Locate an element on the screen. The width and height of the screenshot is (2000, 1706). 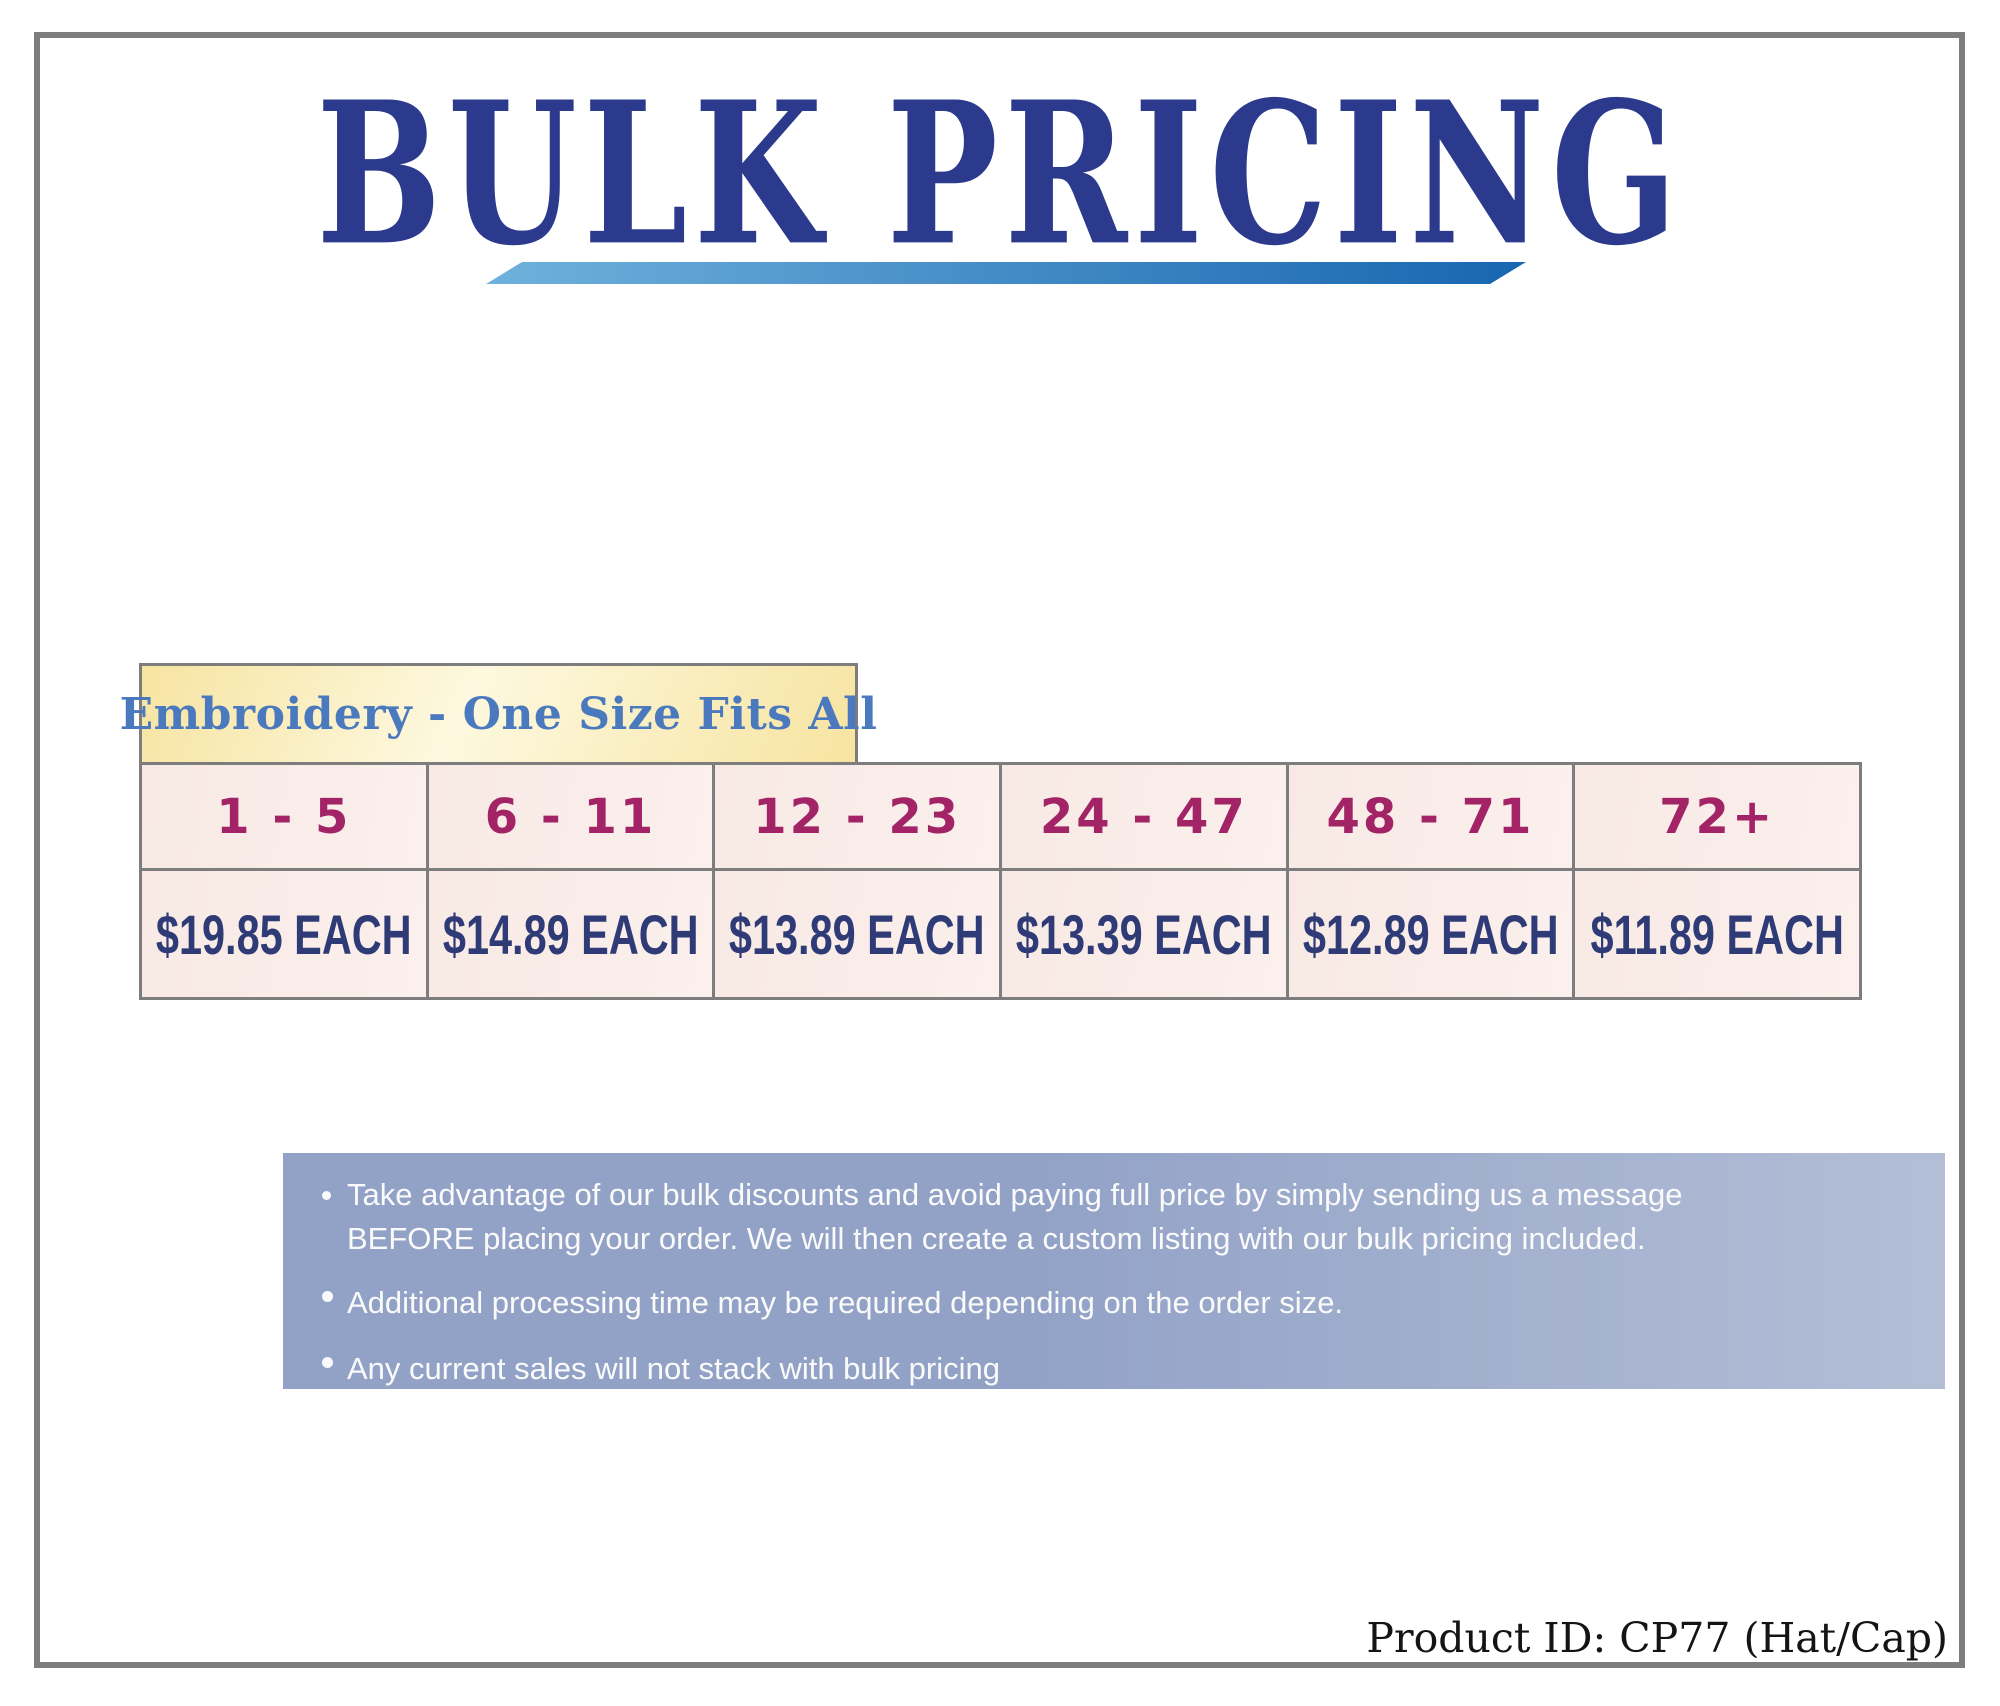
tier-quantity: 1 - 5 is located at coordinates (284, 816).